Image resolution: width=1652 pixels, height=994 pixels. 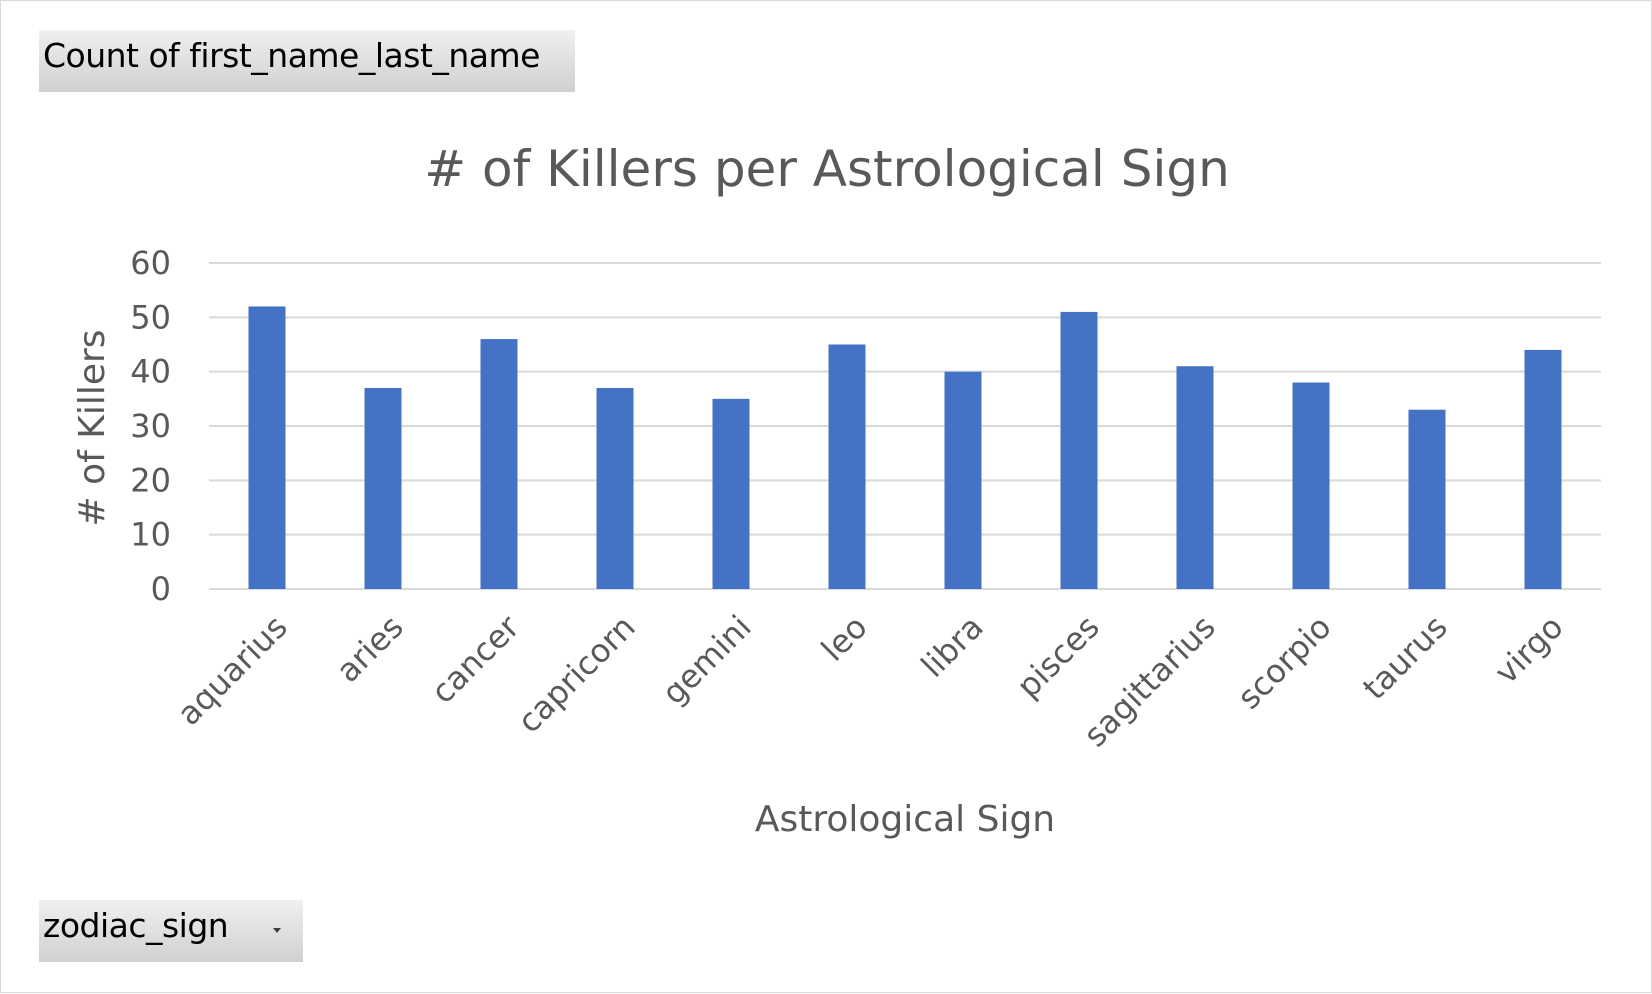 I want to click on value-field-label: Count of first_name_last_name, so click(x=291, y=55).